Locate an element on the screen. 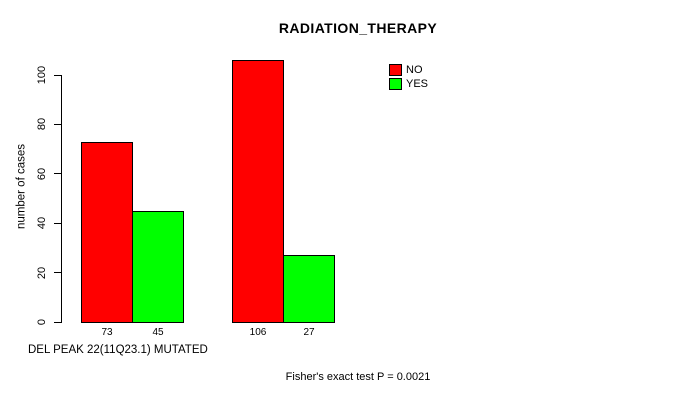  legend-swatch-yes is located at coordinates (395, 83).